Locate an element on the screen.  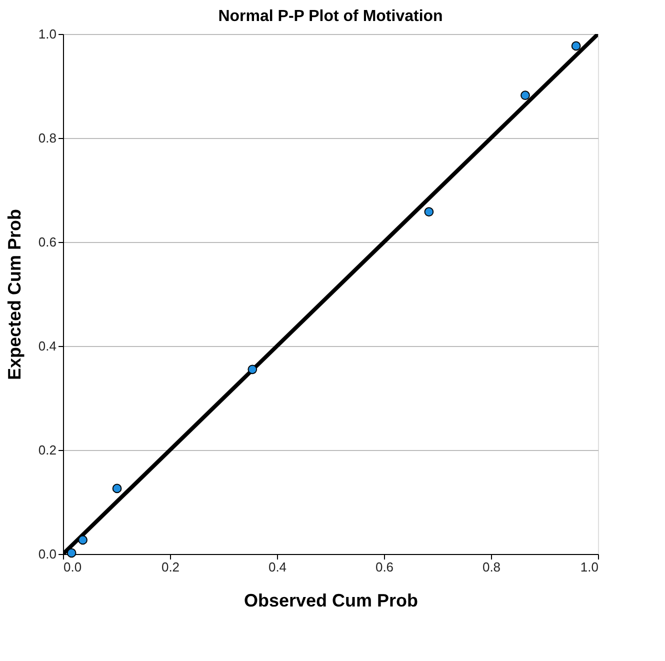
x-tick-label: 0.8 is located at coordinates (491, 567).